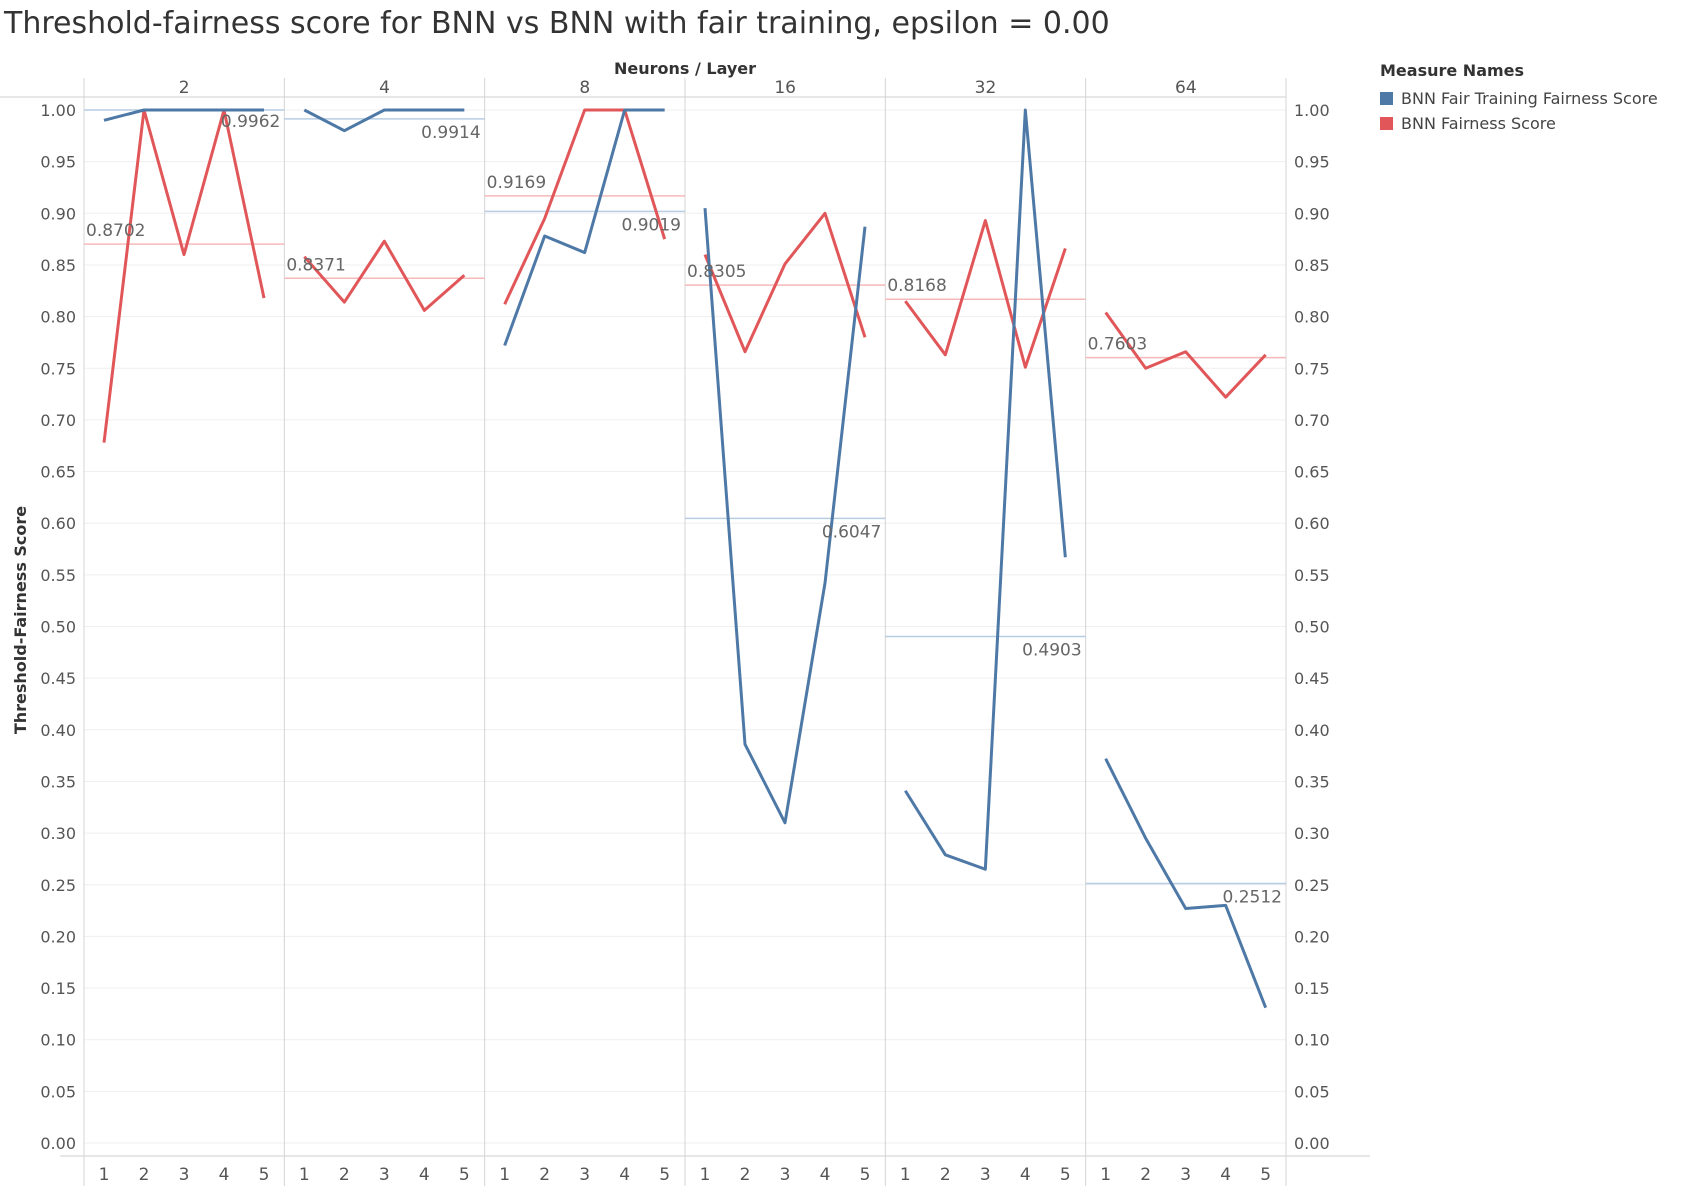 The height and width of the screenshot is (1186, 1687). Describe the element at coordinates (58, 1091) in the screenshot. I see `y-tick-label-left: 0.05` at that location.